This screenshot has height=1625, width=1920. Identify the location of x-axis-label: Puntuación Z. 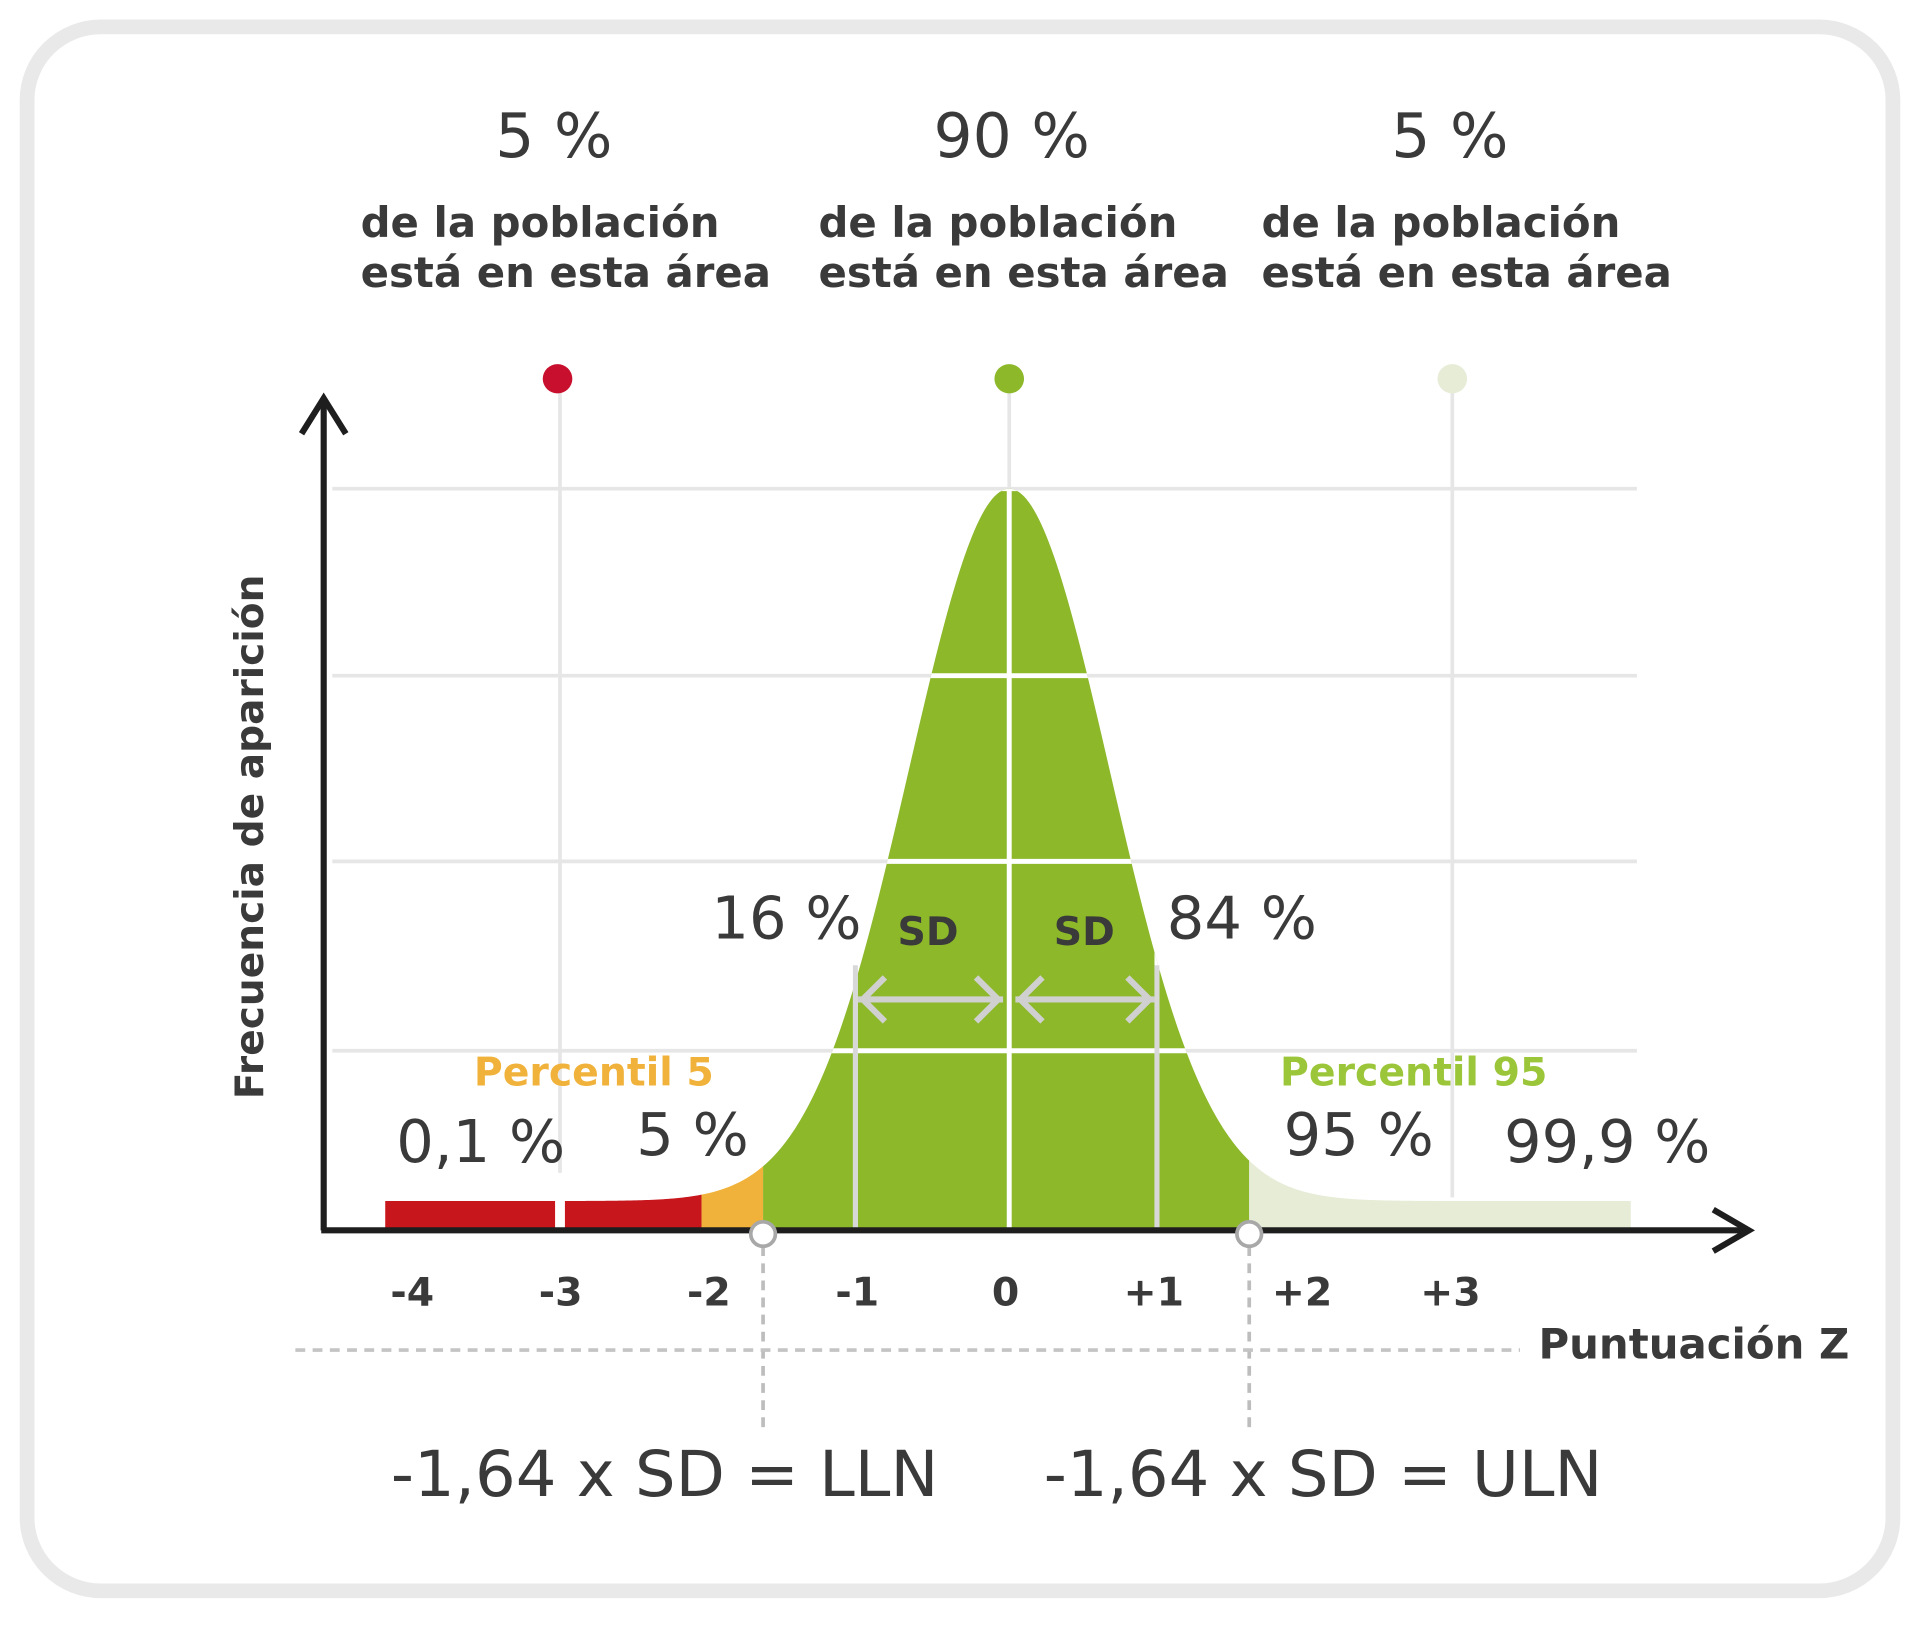
(1693, 1344).